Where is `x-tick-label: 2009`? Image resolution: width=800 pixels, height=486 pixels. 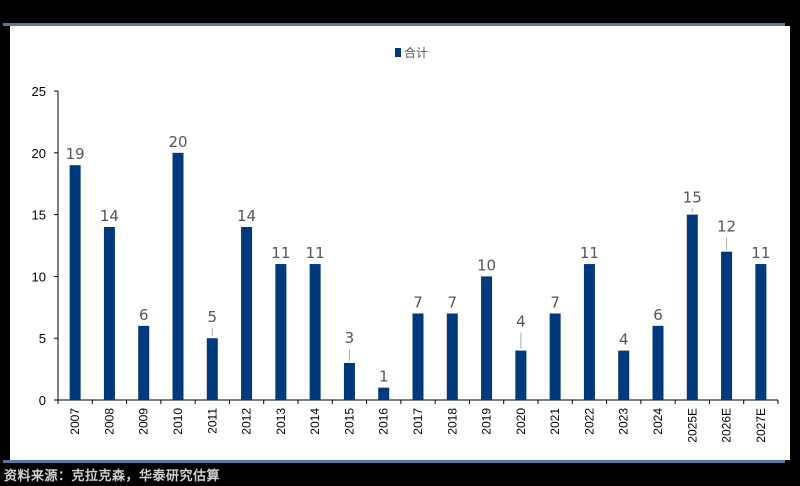
x-tick-label: 2009 is located at coordinates (144, 421).